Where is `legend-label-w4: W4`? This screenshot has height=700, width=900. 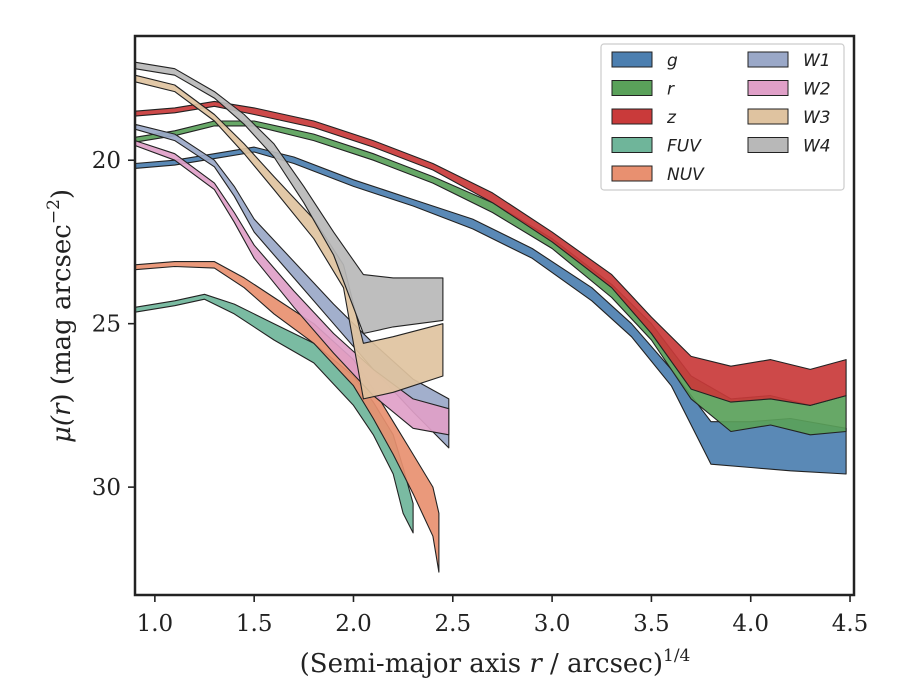 legend-label-w4: W4 is located at coordinates (817, 147).